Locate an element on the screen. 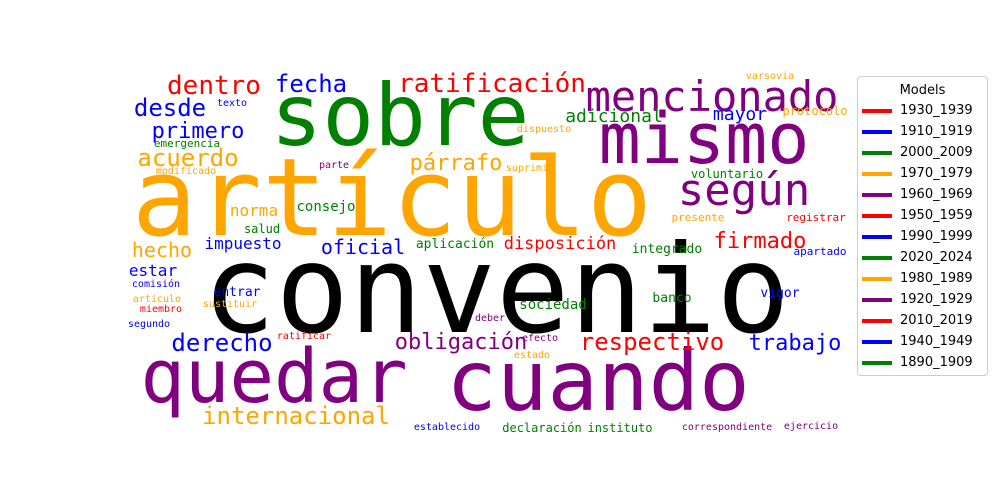 This screenshot has height=500, width=1000. legend-item-5: 1950_1959 is located at coordinates (922, 215).